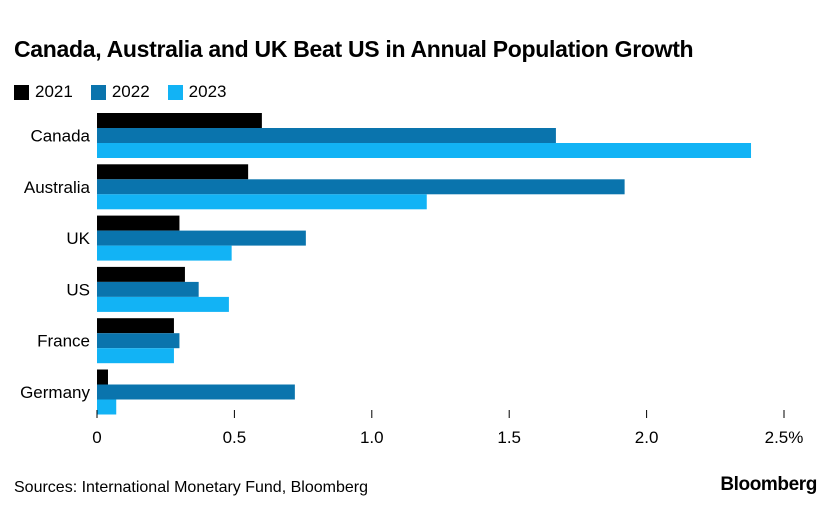  I want to click on legend-label-2022: 2022, so click(130, 91).